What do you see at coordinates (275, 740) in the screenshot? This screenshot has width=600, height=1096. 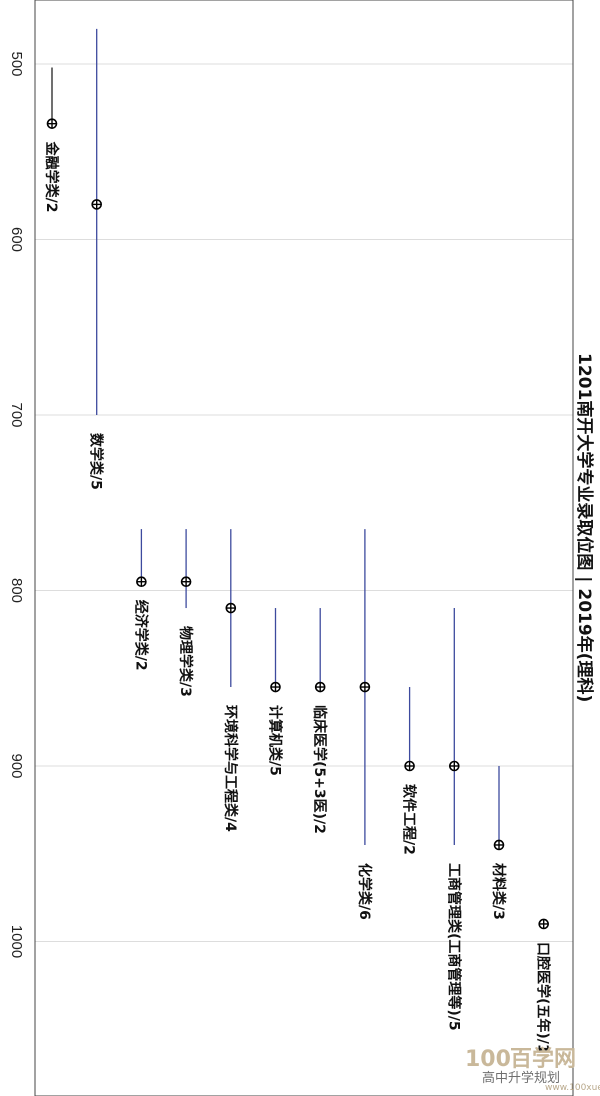 I see `category-label: 计算机类/5` at bounding box center [275, 740].